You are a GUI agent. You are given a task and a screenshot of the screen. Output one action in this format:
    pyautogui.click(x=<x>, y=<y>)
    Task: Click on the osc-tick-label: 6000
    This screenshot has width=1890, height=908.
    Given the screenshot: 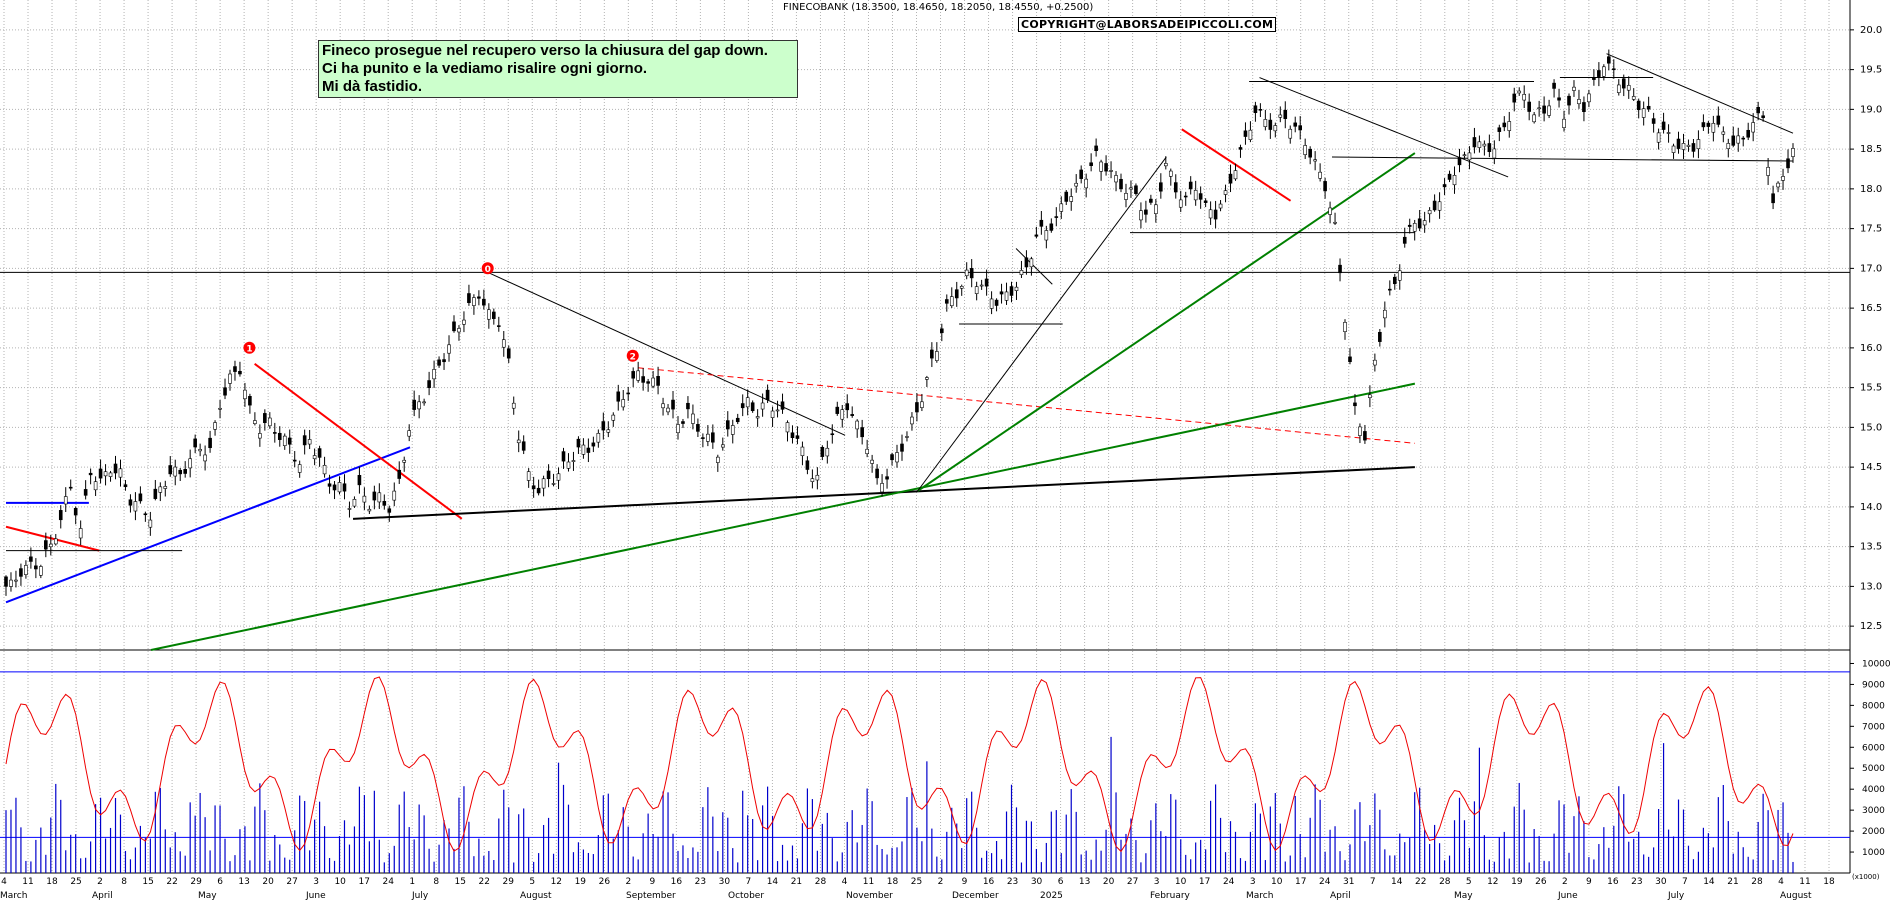 What is the action you would take?
    pyautogui.click(x=1873, y=748)
    